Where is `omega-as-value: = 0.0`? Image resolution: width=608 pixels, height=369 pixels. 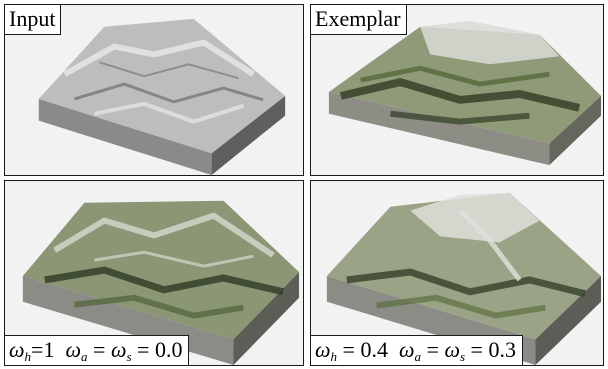
omega-as-value: = 0.0 is located at coordinates (160, 349).